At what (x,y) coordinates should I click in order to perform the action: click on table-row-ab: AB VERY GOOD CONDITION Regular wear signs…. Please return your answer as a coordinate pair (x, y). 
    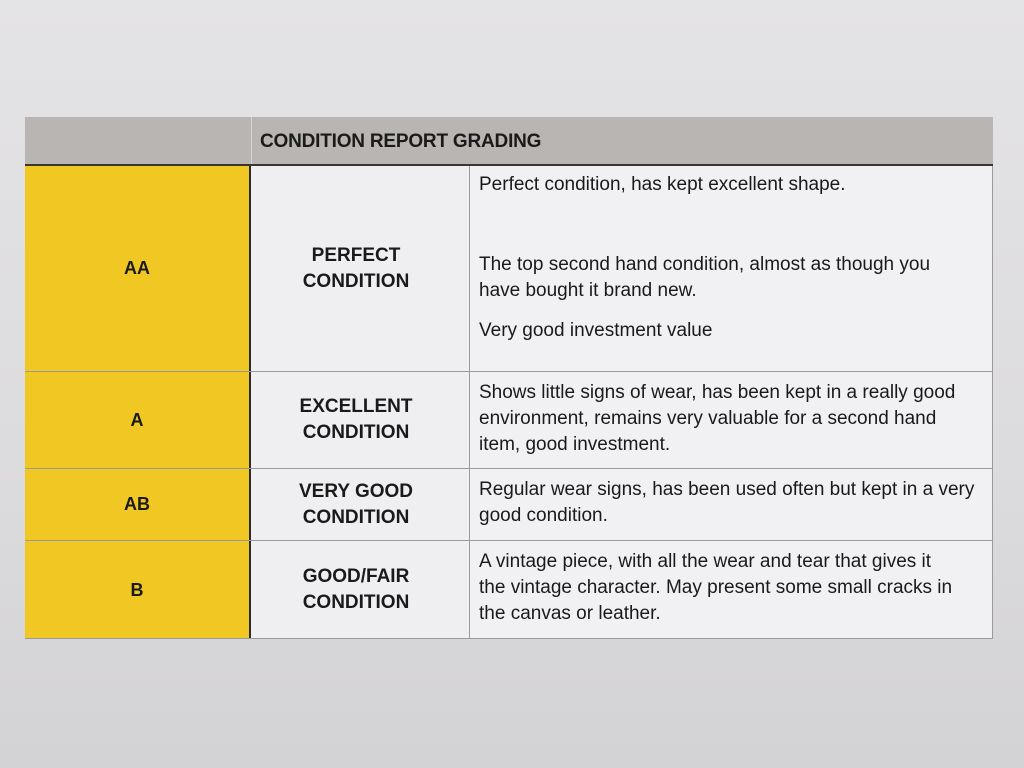
    Looking at the image, I should click on (509, 504).